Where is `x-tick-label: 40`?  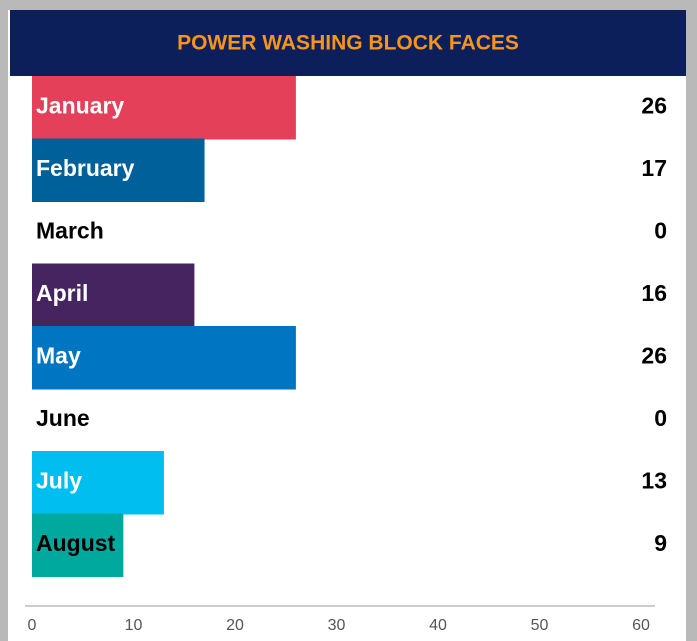
x-tick-label: 40 is located at coordinates (438, 625).